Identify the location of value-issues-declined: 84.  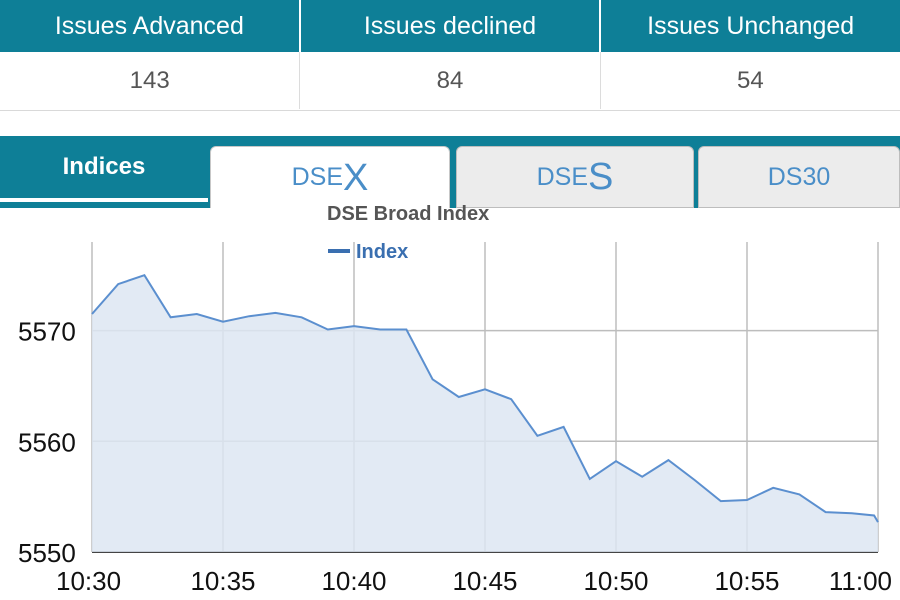
(450, 80).